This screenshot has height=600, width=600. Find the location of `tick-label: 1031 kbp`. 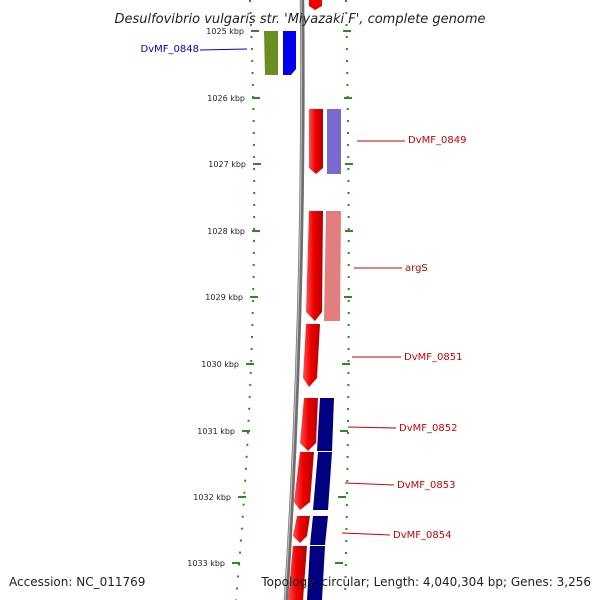

tick-label: 1031 kbp is located at coordinates (216, 431).